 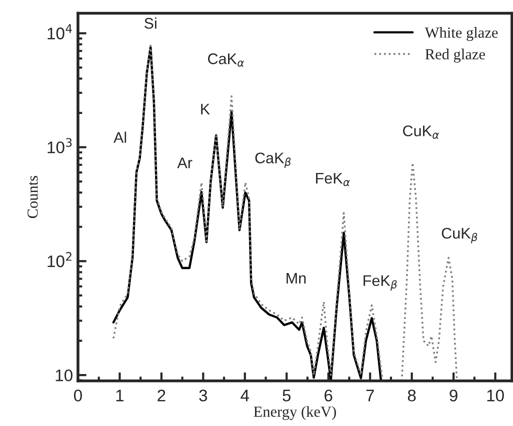 What do you see at coordinates (421, 132) in the screenshot?
I see `annotation: CuK$_{α}$` at bounding box center [421, 132].